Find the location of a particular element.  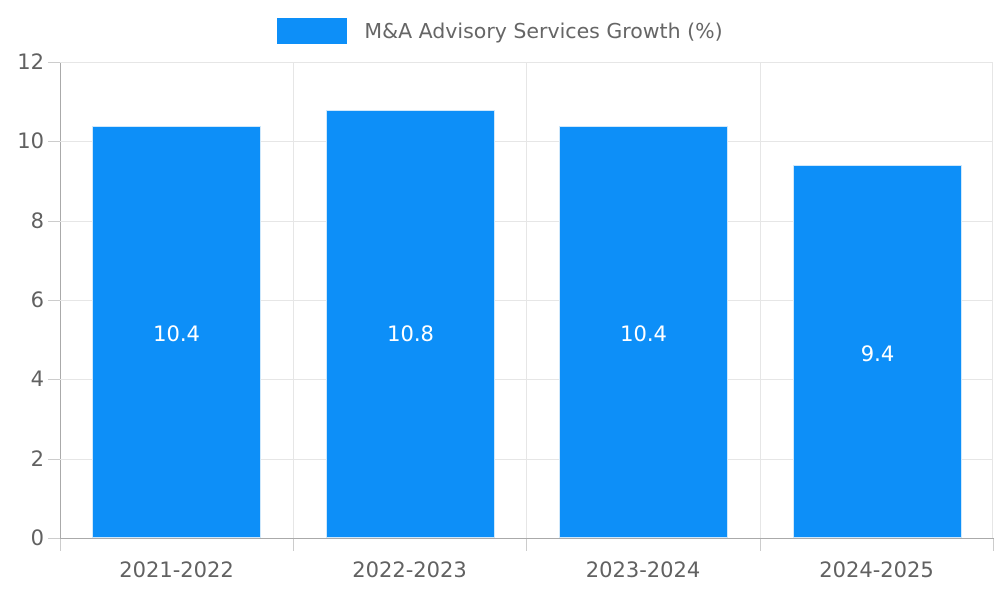

x-tick-label-2024-2025: 2024-2025 is located at coordinates (876, 570).